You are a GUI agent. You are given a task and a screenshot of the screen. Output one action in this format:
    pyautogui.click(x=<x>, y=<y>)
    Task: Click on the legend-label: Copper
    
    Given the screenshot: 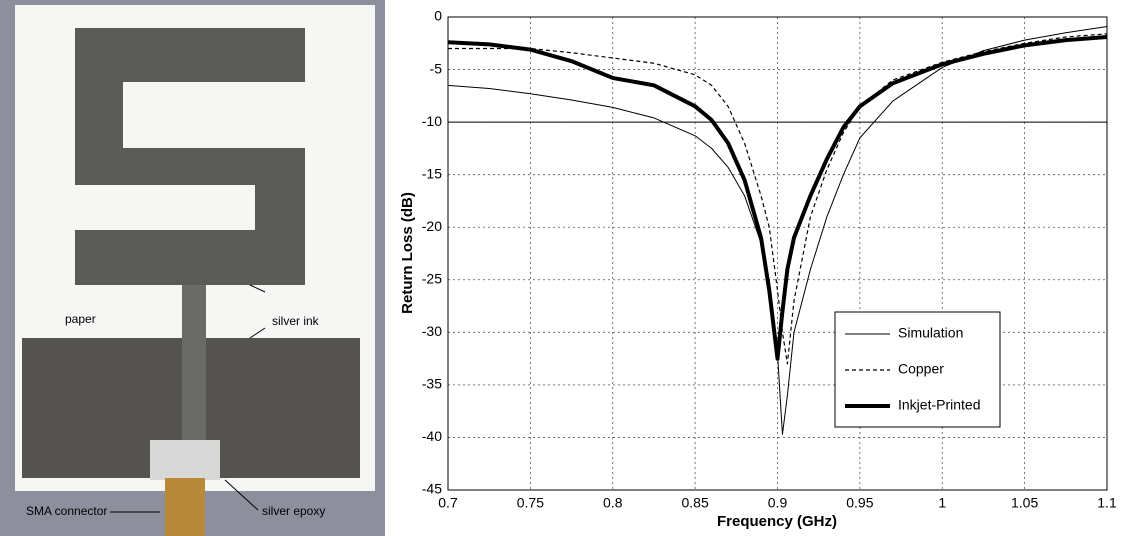 What is the action you would take?
    pyautogui.click(x=921, y=369)
    